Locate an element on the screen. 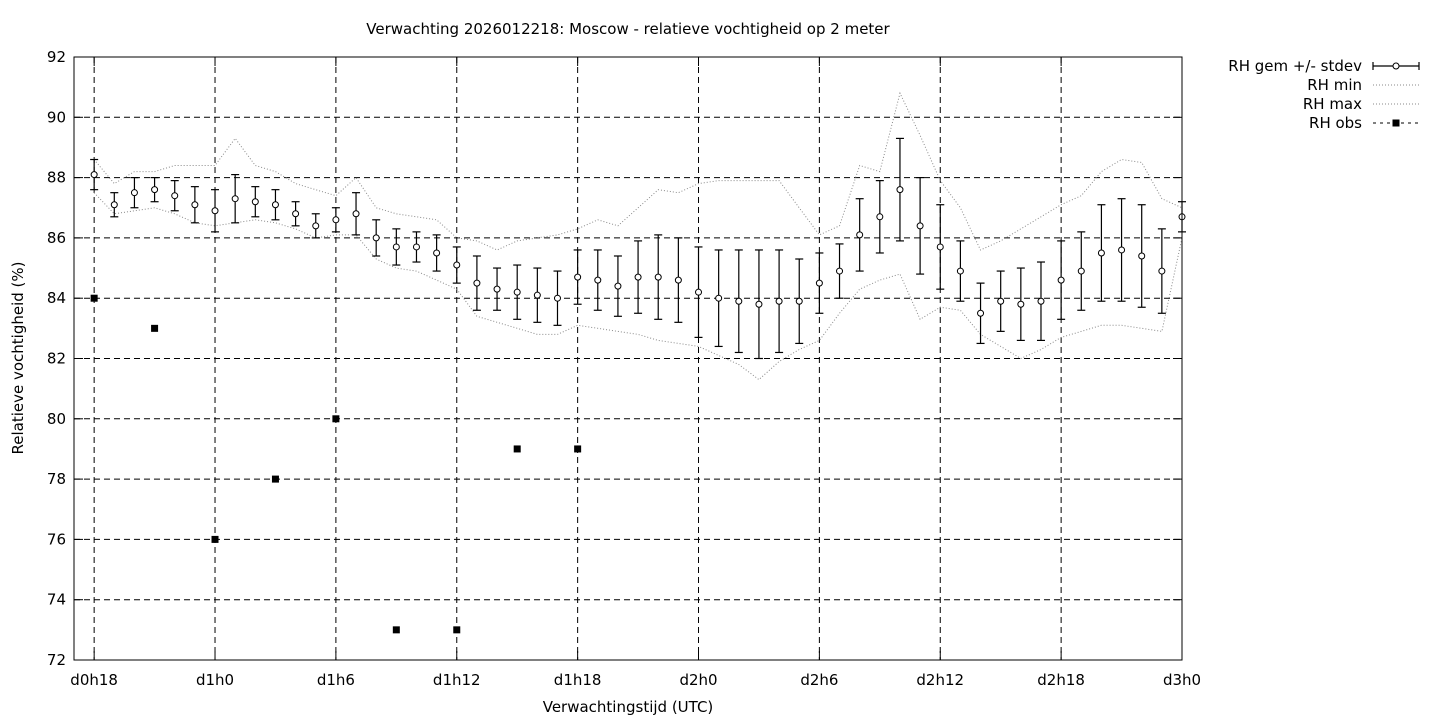 The width and height of the screenshot is (1440, 720). y-tick-label: 72 is located at coordinates (56, 660).